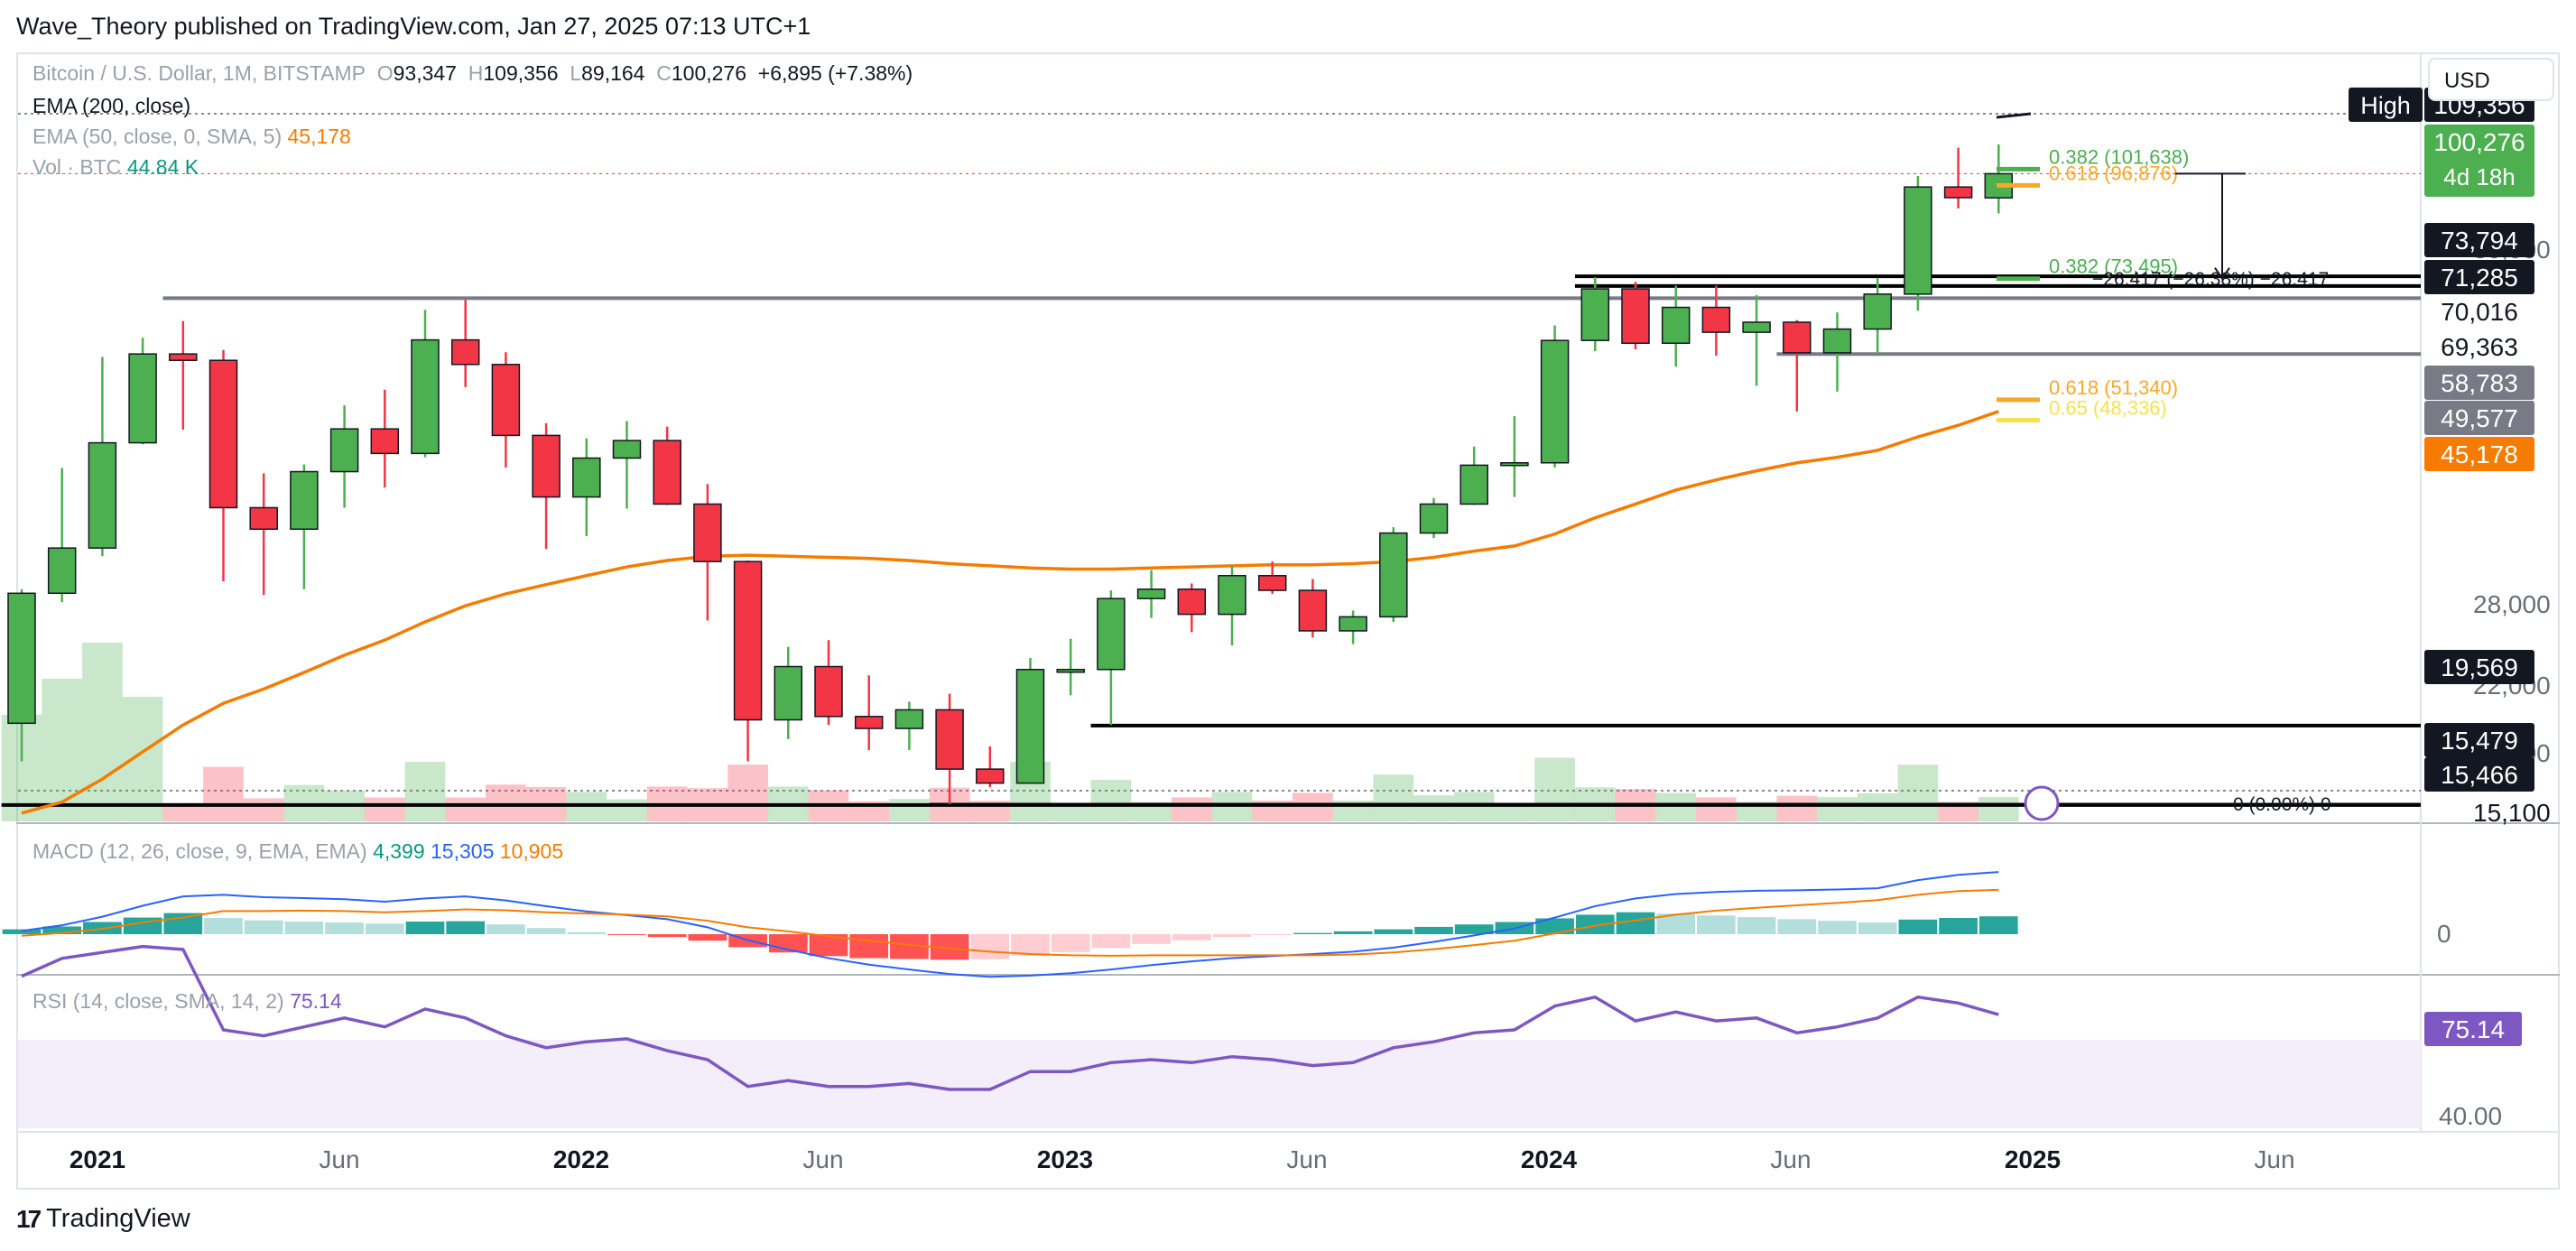  Describe the element at coordinates (1010, 1018) in the screenshot. I see `rsi-line` at that location.